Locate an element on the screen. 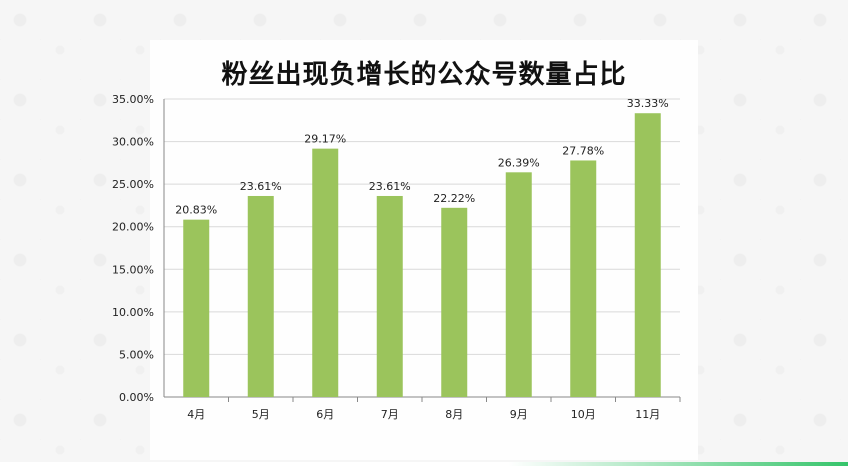  data-label: 29.17% is located at coordinates (325, 139).